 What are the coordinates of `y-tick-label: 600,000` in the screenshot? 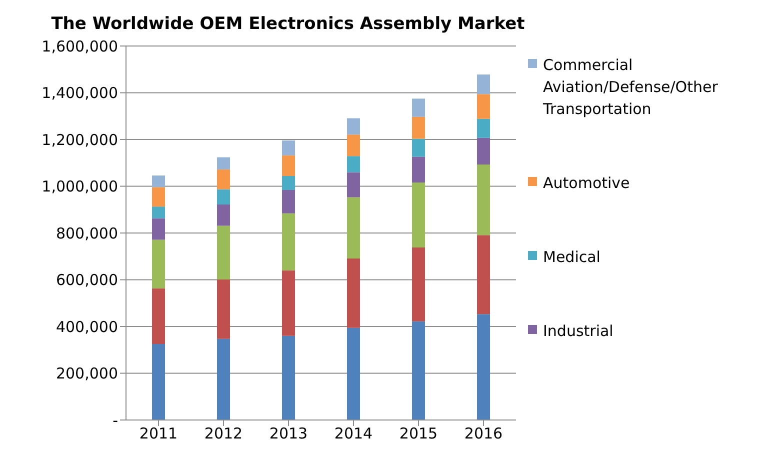 It's located at (87, 280).